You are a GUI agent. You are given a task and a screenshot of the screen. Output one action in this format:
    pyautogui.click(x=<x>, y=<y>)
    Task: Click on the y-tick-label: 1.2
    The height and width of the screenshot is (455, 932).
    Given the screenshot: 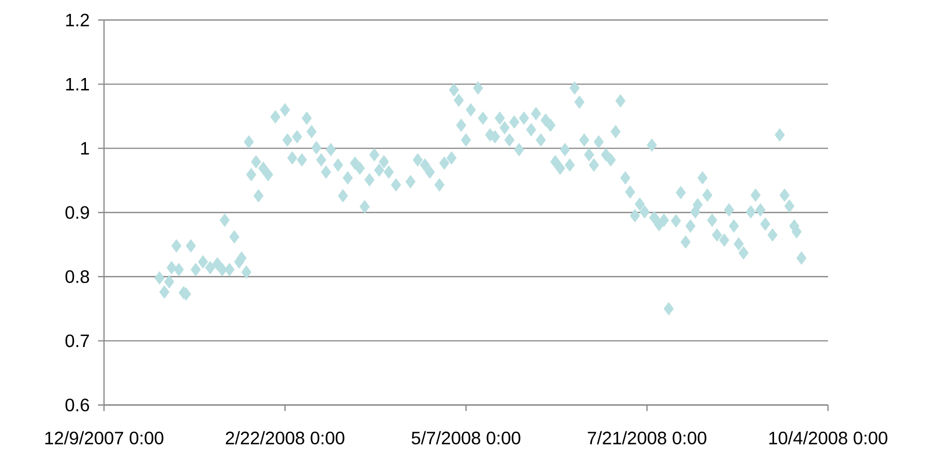 What is the action you would take?
    pyautogui.click(x=77, y=20)
    